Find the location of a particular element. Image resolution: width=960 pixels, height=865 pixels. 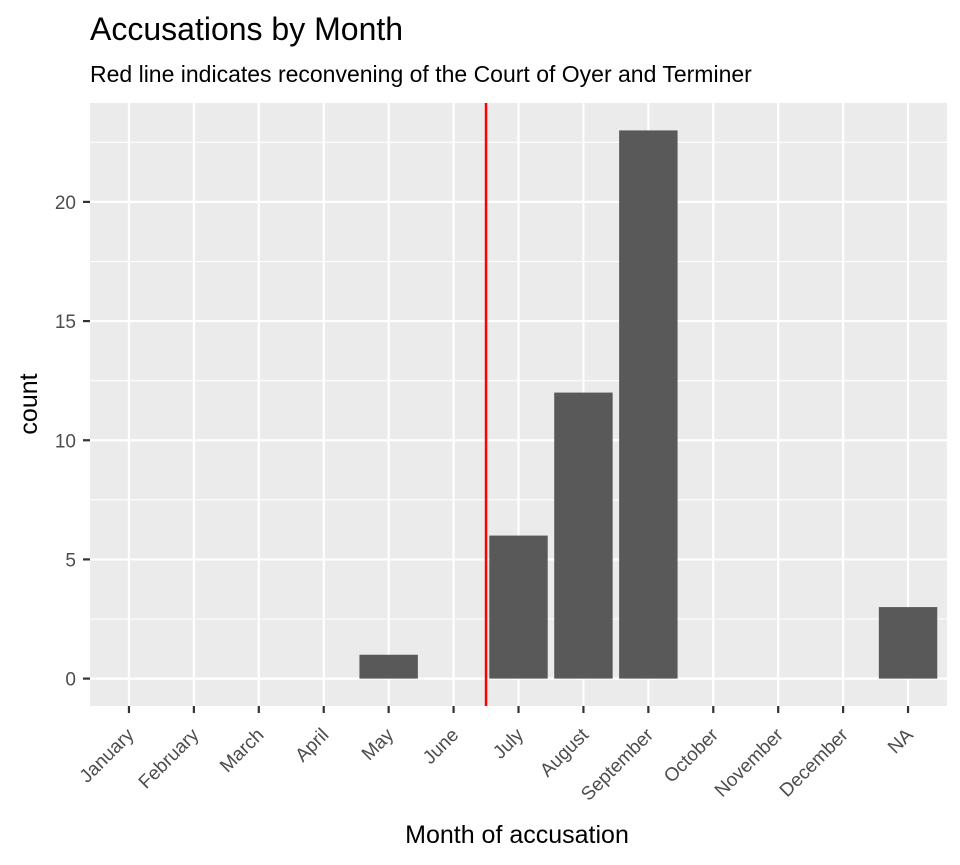

bar-august is located at coordinates (583, 535).